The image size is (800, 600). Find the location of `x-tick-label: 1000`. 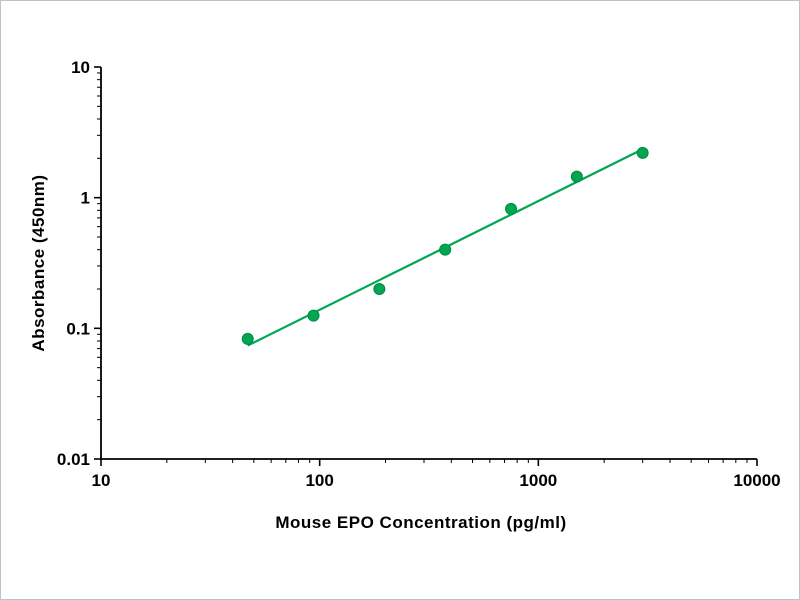

x-tick-label: 1000 is located at coordinates (538, 480).